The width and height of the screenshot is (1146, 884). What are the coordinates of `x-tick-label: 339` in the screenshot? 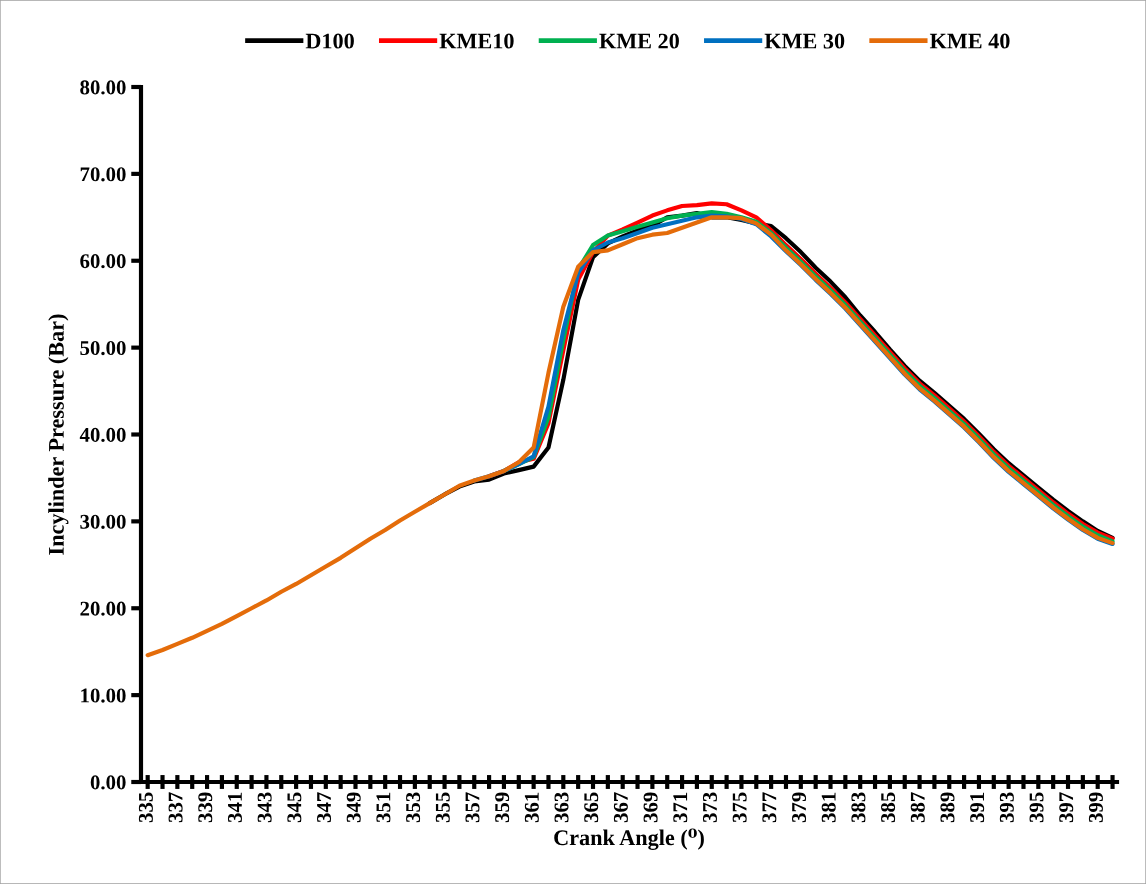 It's located at (205, 807).